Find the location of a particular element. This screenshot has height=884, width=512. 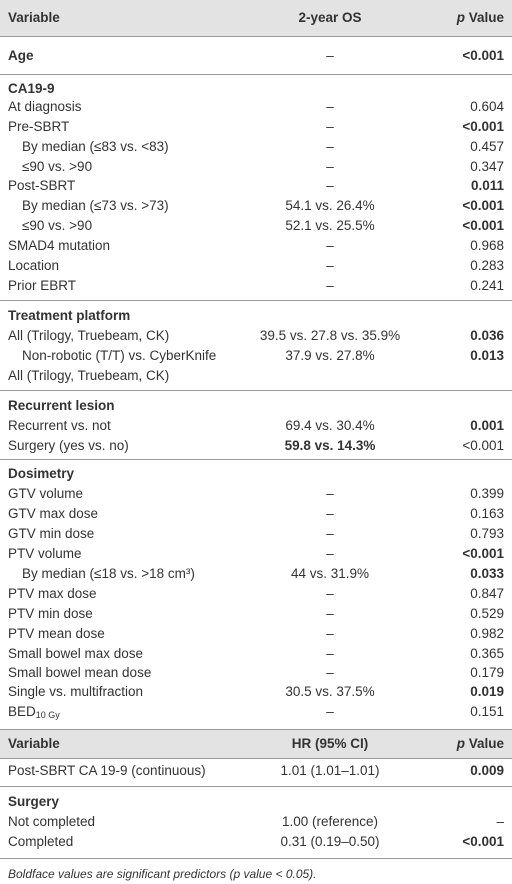

row-os: 30.5 vs. 37.5% is located at coordinates (330, 691).